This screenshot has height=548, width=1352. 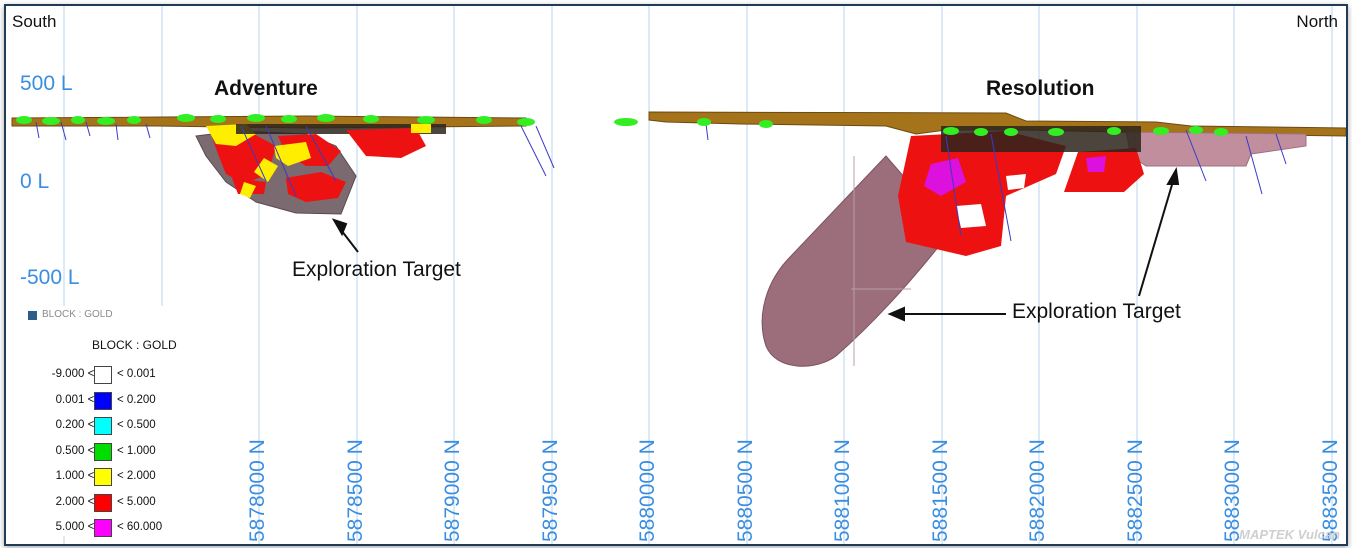 What do you see at coordinates (257, 490) in the screenshot?
I see `northing-label: 5878000 N` at bounding box center [257, 490].